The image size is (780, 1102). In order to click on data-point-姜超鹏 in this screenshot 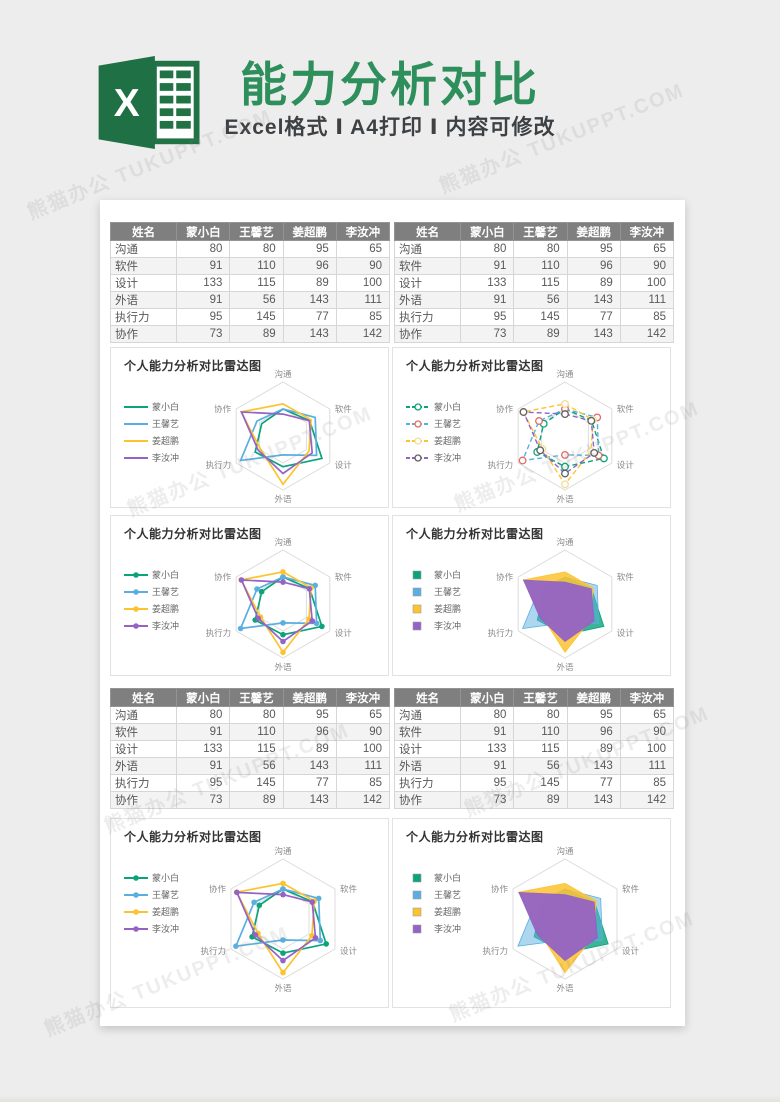, I will do `click(283, 883)`.